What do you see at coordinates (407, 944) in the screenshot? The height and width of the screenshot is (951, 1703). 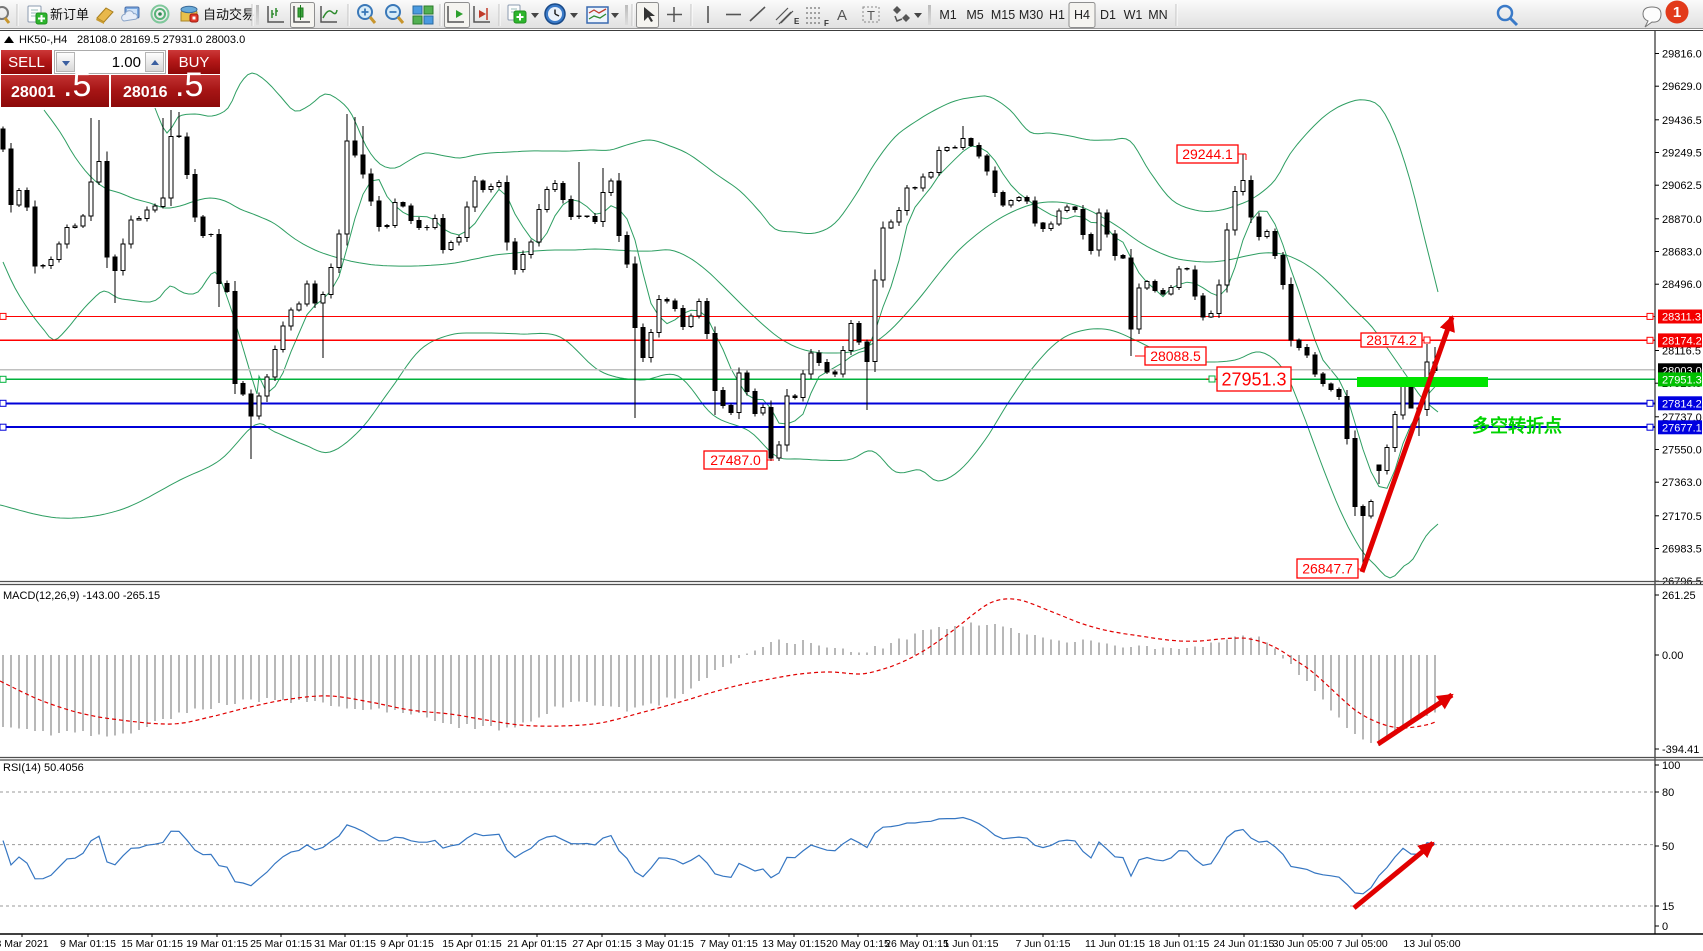 I see `svg-text: 9 Apr 01:15` at bounding box center [407, 944].